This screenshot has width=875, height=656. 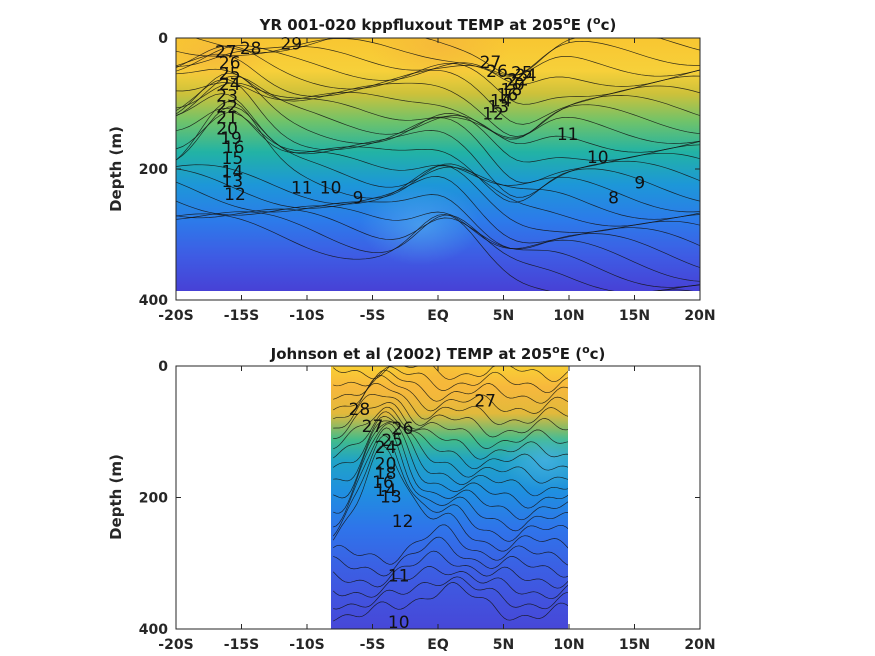 What do you see at coordinates (291, 45) in the screenshot?
I see `contour-label: 29` at bounding box center [291, 45].